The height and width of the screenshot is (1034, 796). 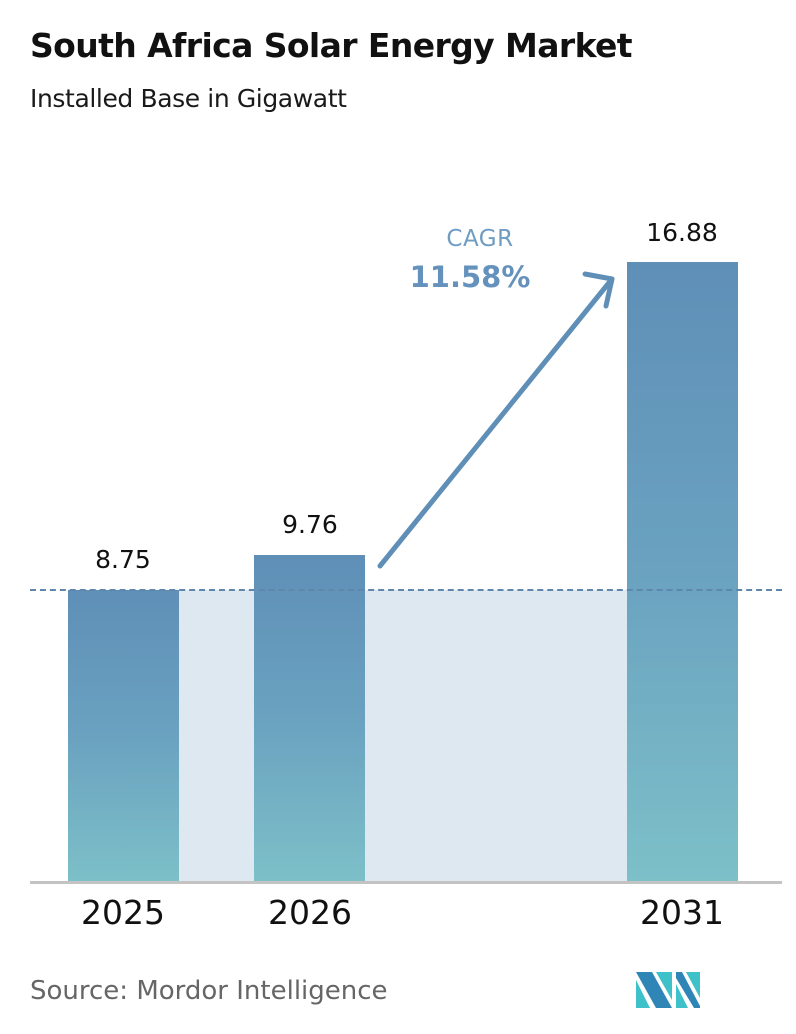 What do you see at coordinates (123, 559) in the screenshot?
I see `value-label-2025: 8.75` at bounding box center [123, 559].